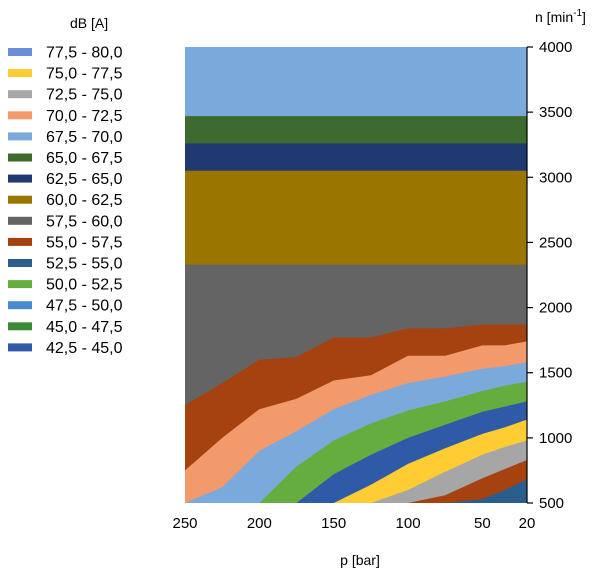  Describe the element at coordinates (554, 17) in the screenshot. I see `y-axis-label-main: n [min` at that location.